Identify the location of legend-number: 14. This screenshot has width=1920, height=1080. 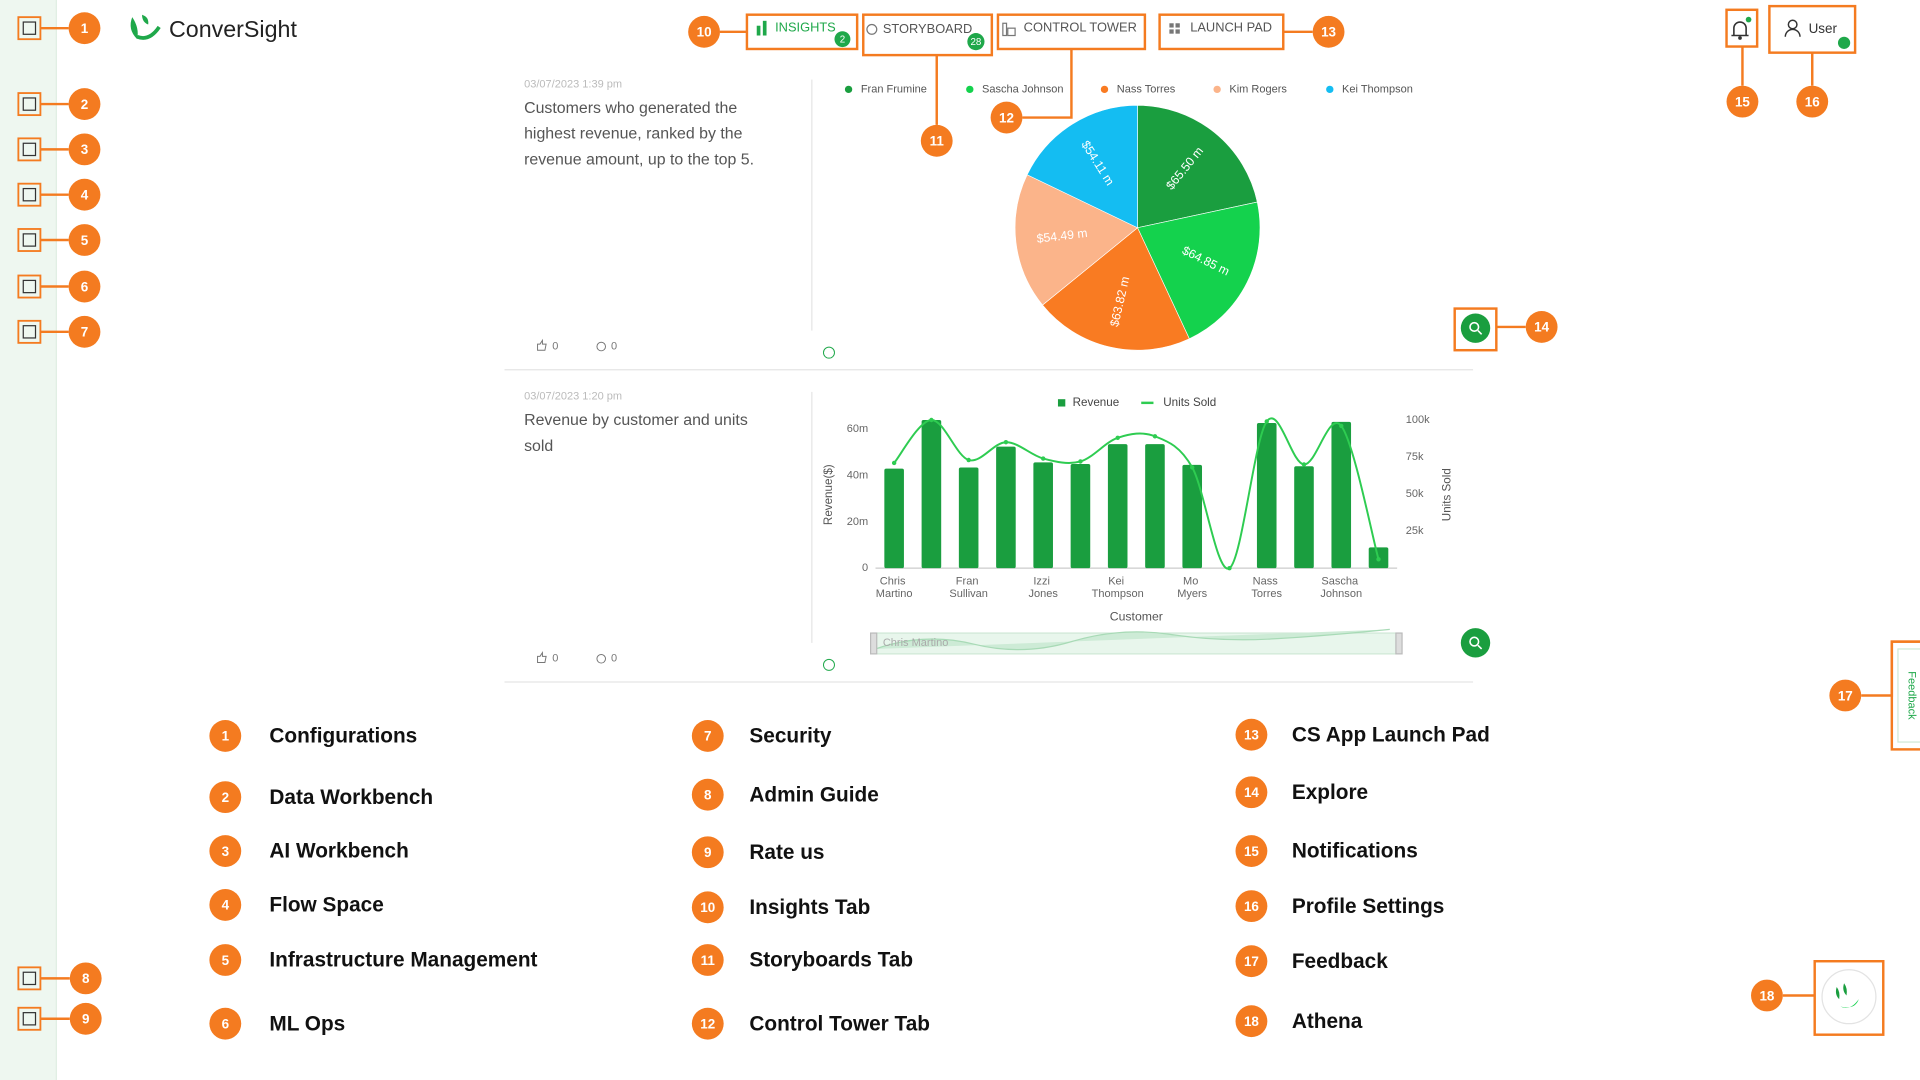
(1251, 792).